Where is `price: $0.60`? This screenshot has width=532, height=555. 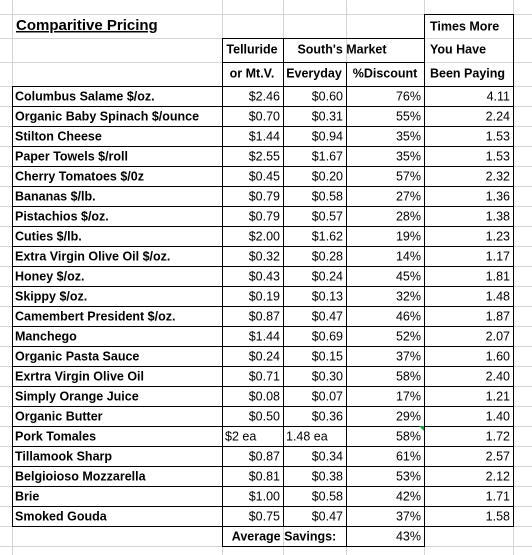
price: $0.60 is located at coordinates (327, 96).